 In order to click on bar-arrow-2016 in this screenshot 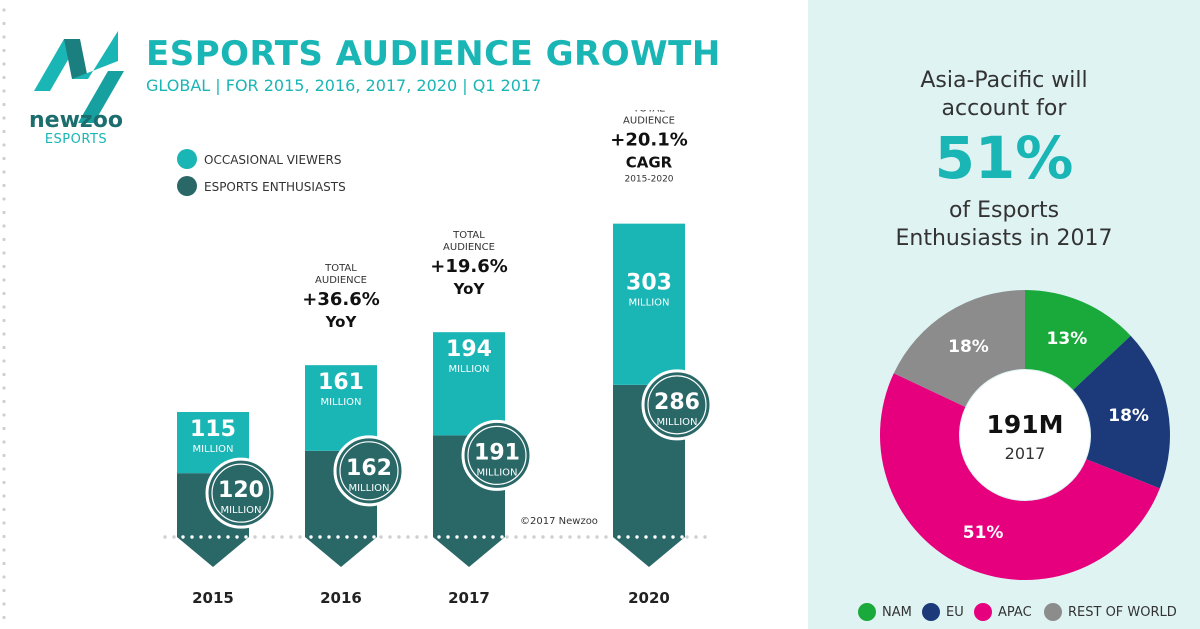, I will do `click(341, 552)`.